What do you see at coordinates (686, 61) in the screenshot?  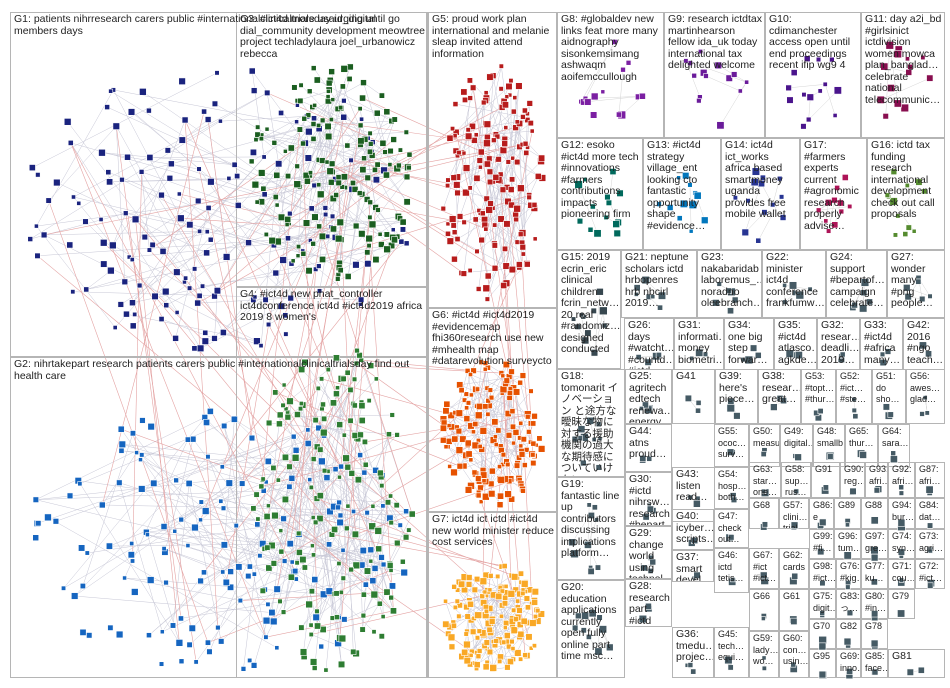 I see `node-g9` at bounding box center [686, 61].